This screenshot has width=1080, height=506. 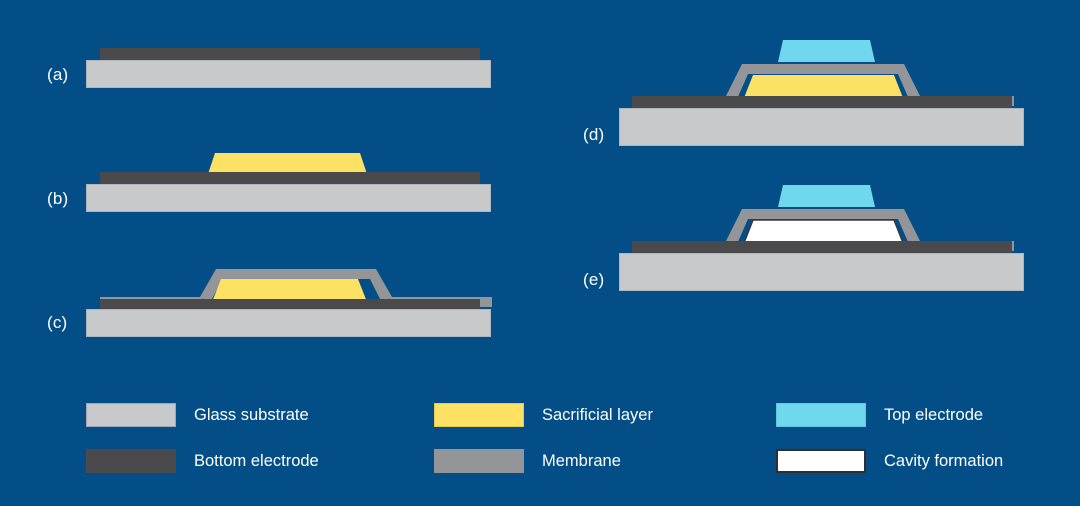 What do you see at coordinates (288, 323) in the screenshot?
I see `panel-c-glass-substrate` at bounding box center [288, 323].